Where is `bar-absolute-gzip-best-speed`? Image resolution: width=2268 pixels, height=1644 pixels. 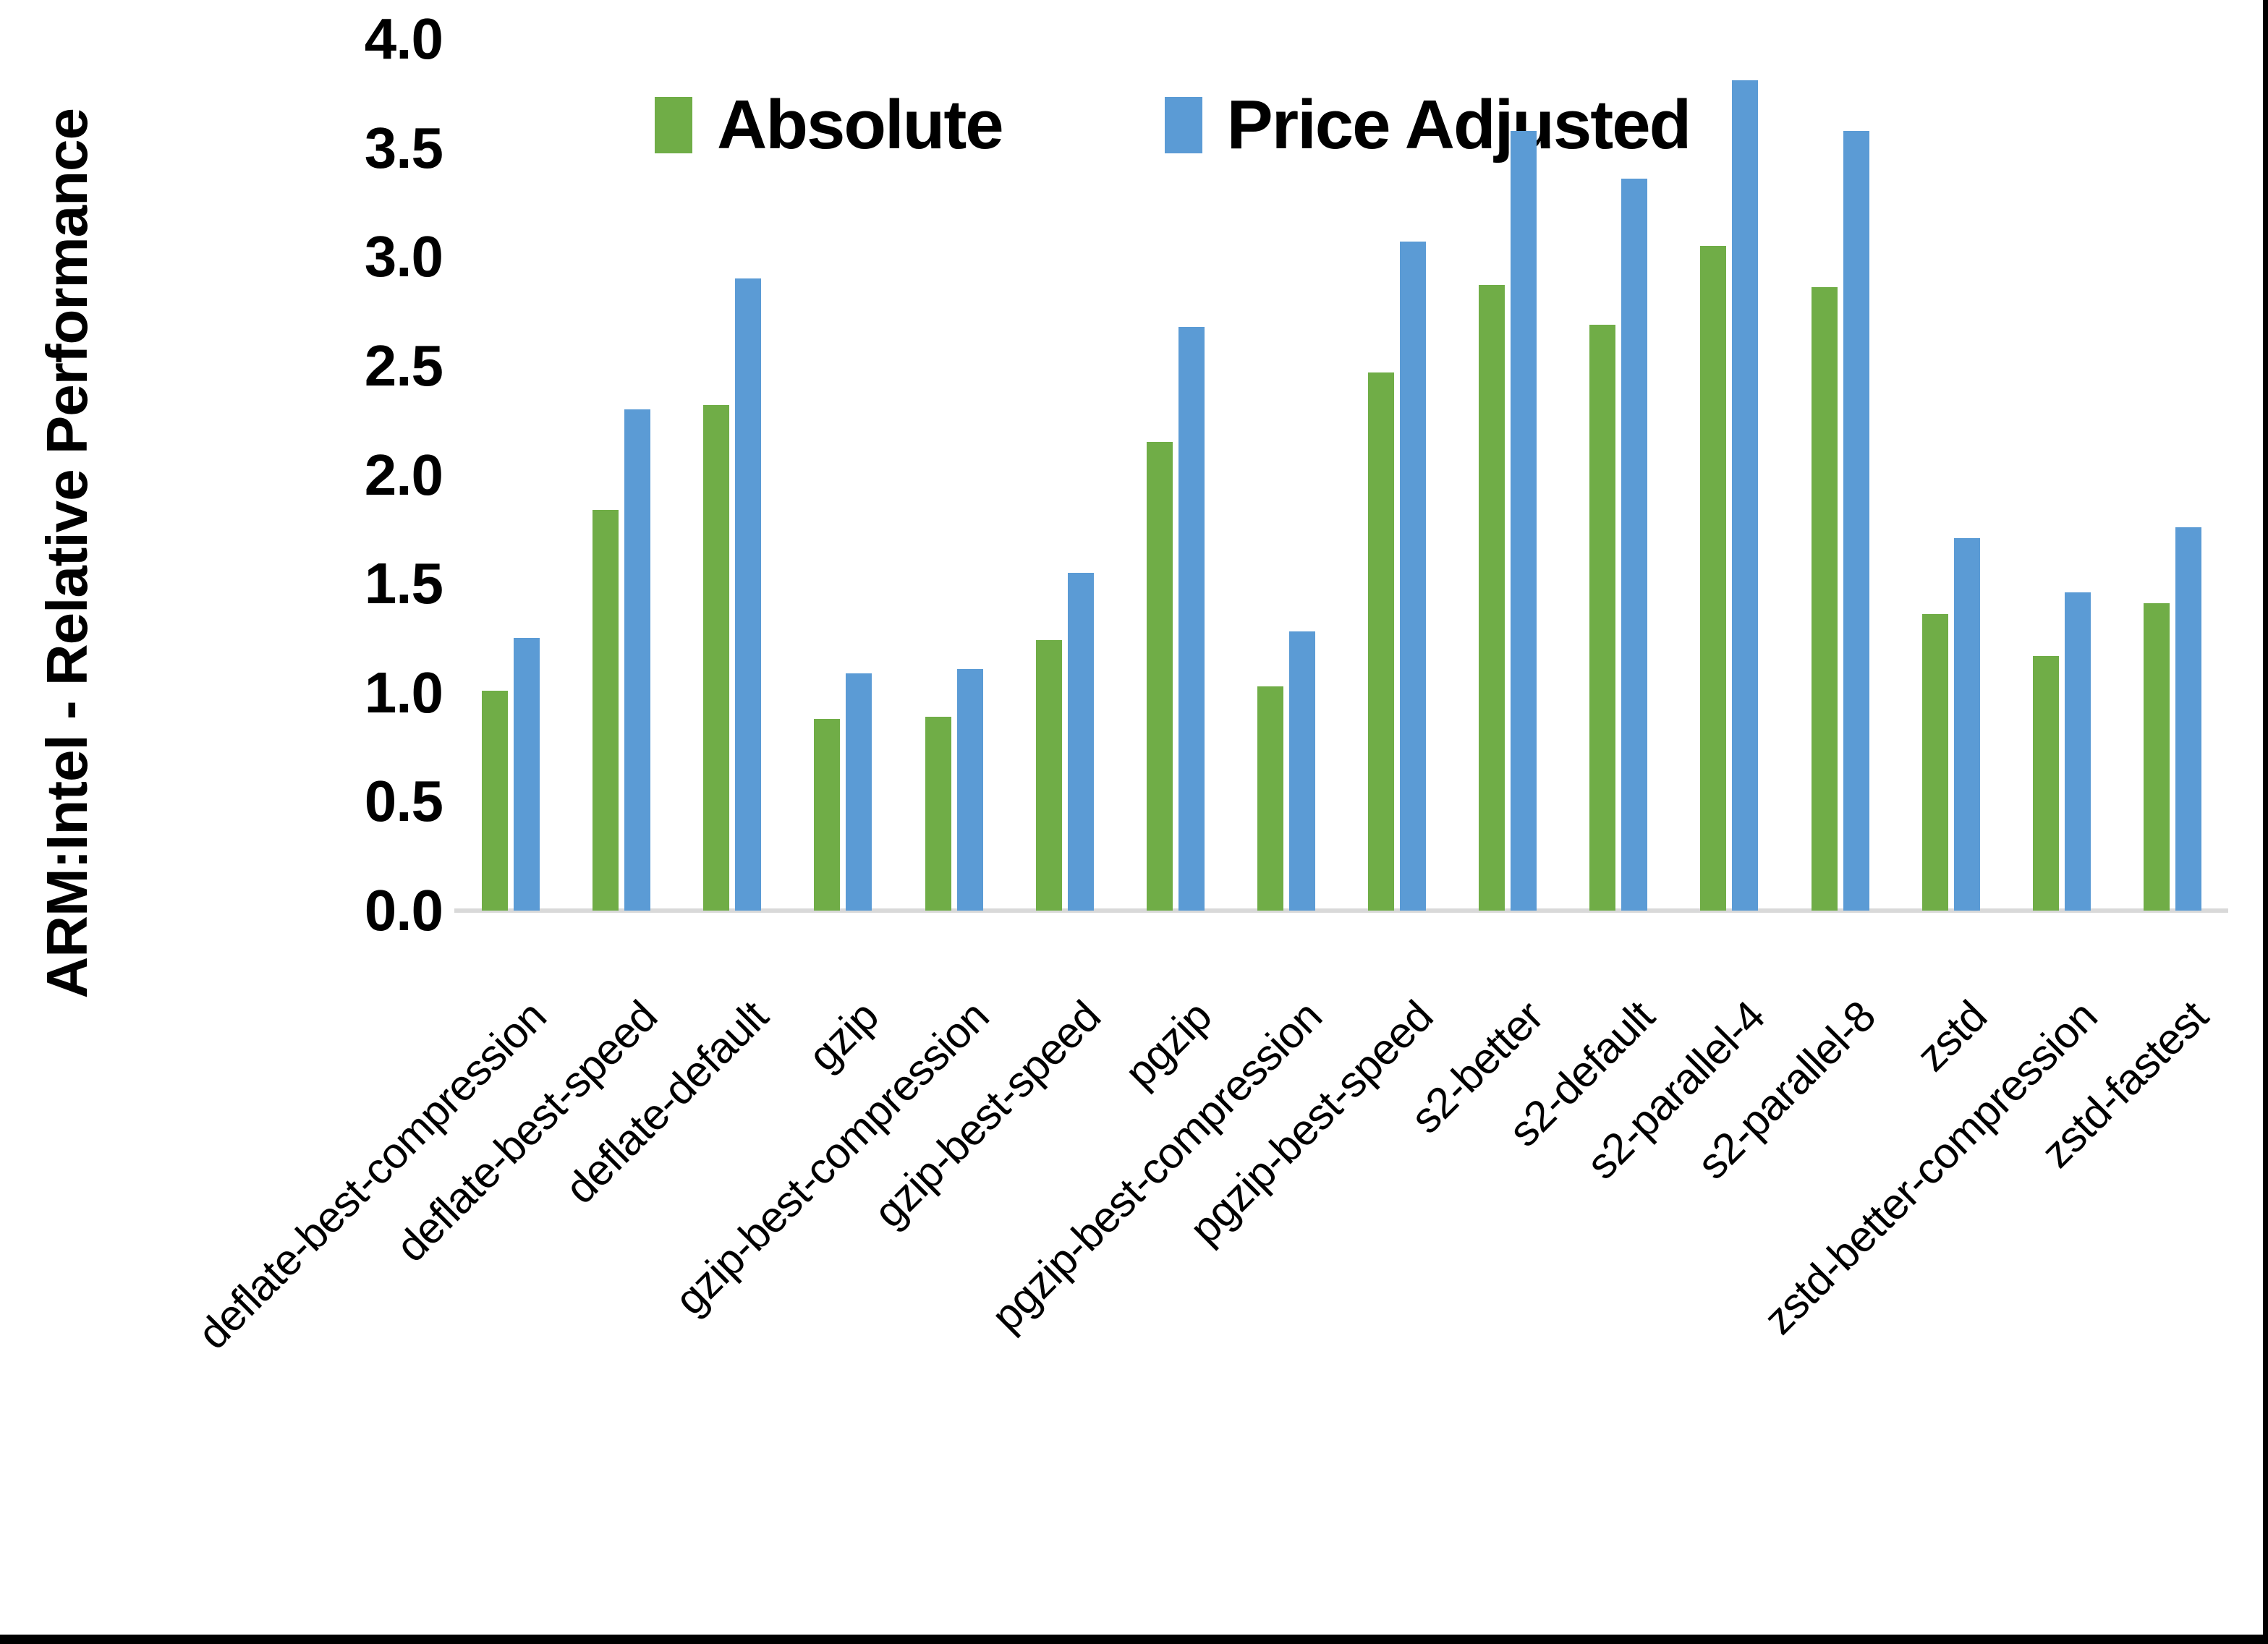
bar-absolute-gzip-best-speed is located at coordinates (1049, 775).